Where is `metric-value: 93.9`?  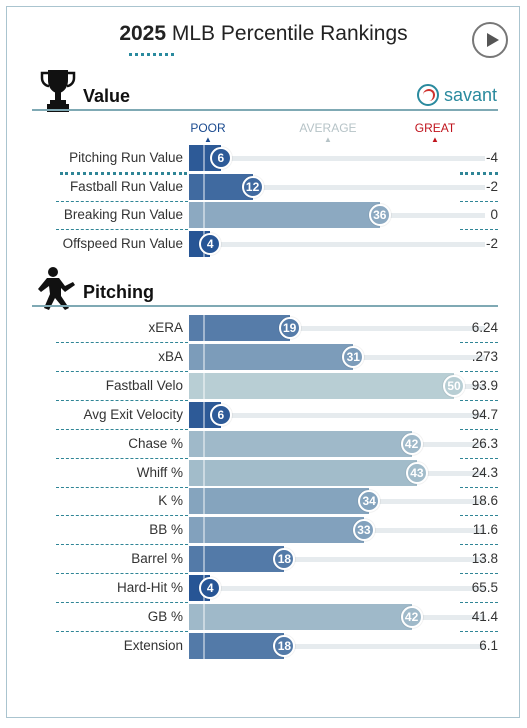 metric-value: 93.9 is located at coordinates (484, 385).